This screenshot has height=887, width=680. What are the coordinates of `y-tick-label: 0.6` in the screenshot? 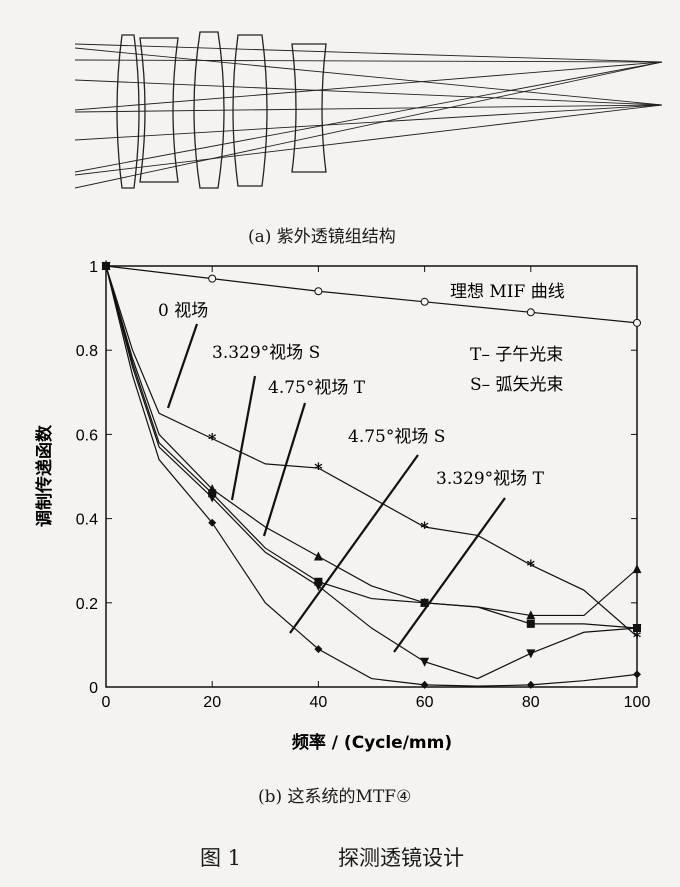 It's located at (87, 435).